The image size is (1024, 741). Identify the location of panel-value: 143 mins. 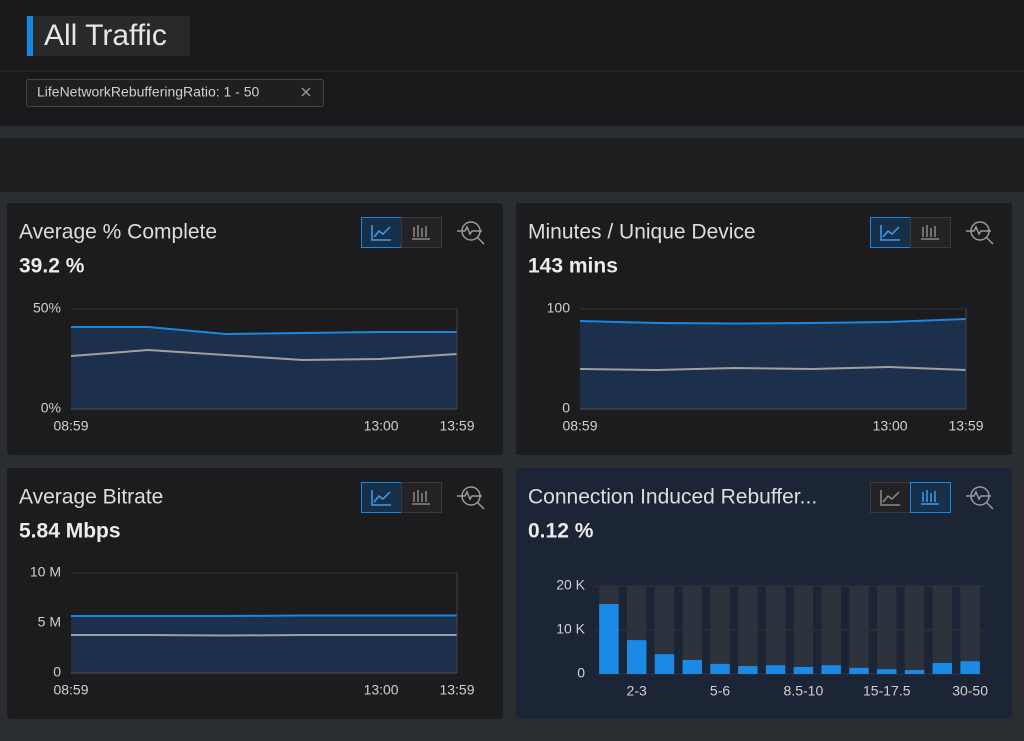
(573, 266).